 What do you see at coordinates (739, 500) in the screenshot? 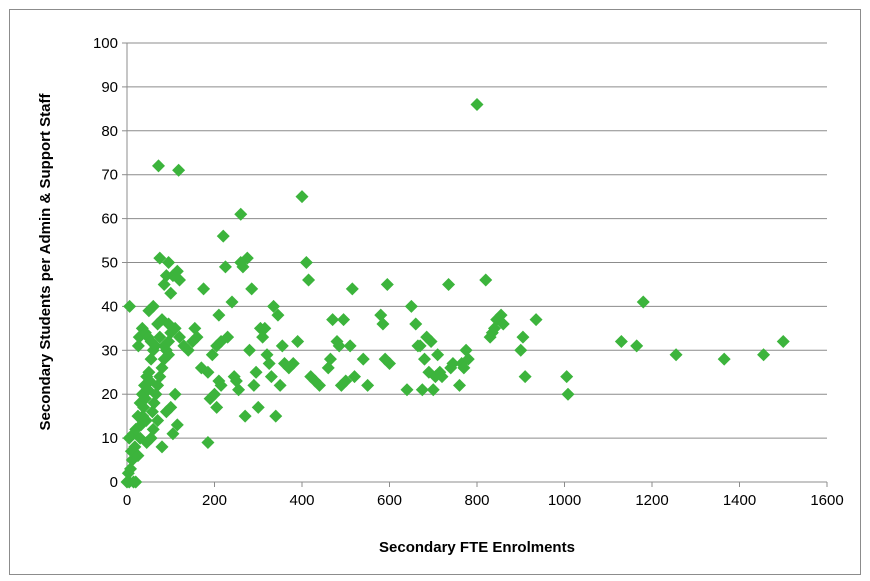
I see `x-tick-label: 1400` at bounding box center [739, 500].